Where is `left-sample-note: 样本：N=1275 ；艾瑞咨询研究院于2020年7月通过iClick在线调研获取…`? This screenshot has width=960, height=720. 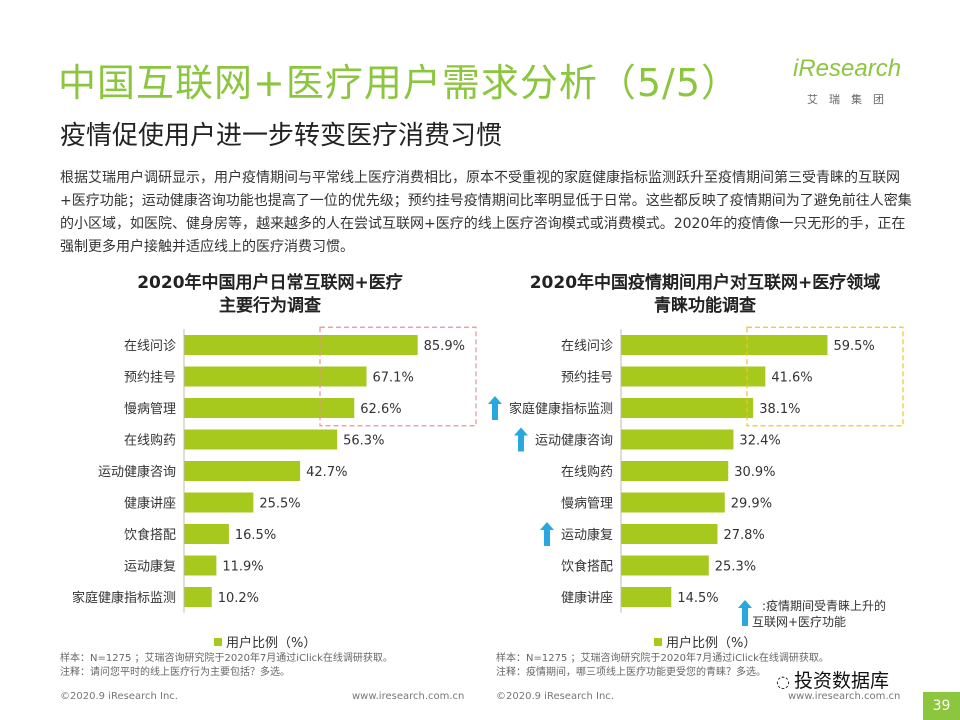
left-sample-note: 样本：N=1275 ；艾瑞咨询研究院于2020年7月通过iClick在线调研获取… is located at coordinates (226, 658).